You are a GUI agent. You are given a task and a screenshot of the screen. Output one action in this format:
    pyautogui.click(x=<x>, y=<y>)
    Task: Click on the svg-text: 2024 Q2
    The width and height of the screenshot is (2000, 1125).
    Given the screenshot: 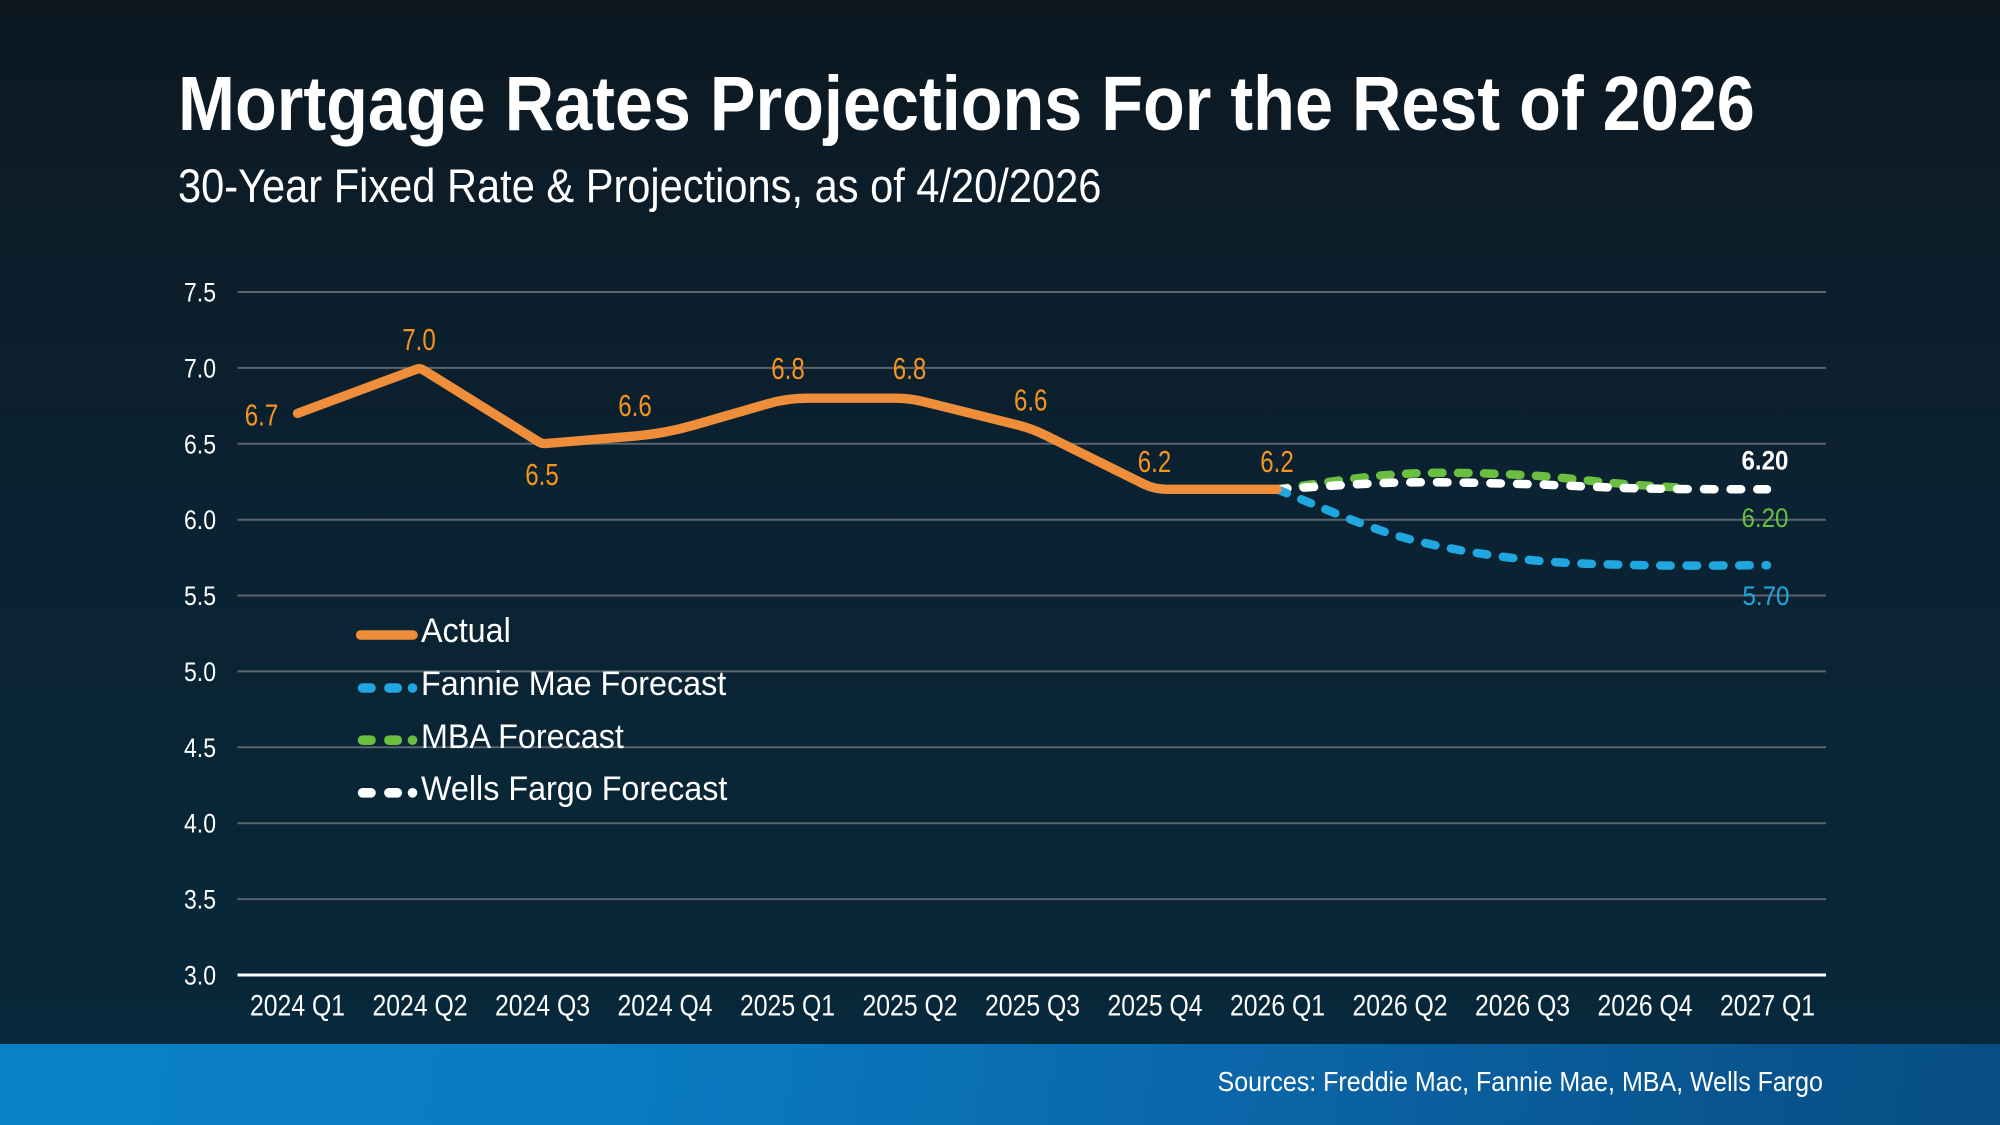 What is the action you would take?
    pyautogui.click(x=420, y=1006)
    